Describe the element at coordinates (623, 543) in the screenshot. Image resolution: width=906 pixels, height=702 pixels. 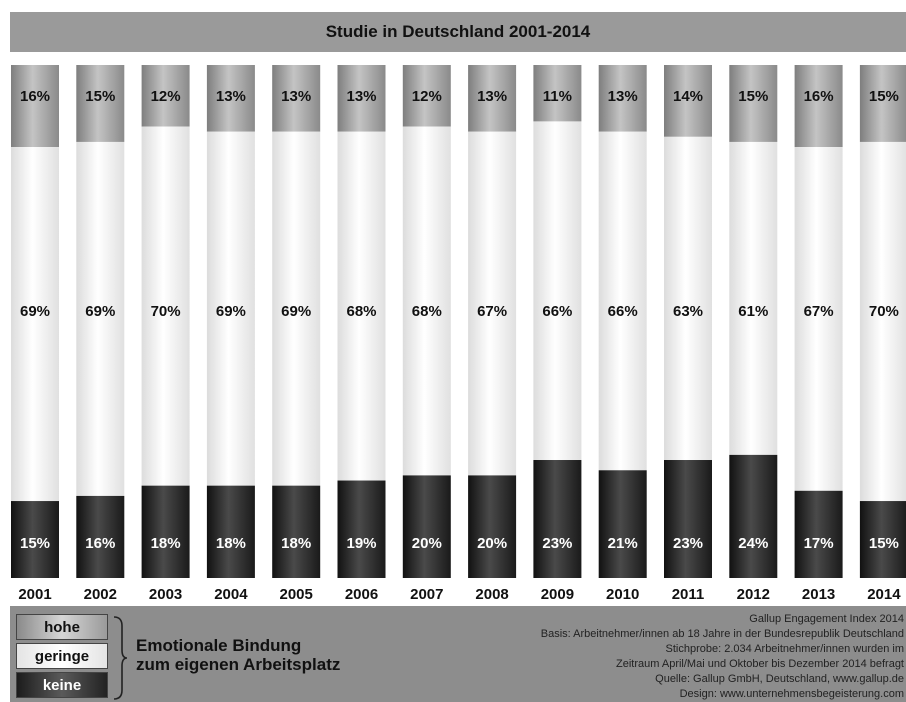
I see `data-label-keine-2010: 21%` at that location.